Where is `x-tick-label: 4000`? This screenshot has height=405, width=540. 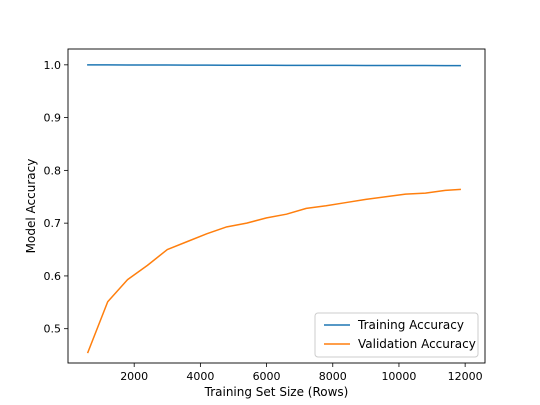 x-tick-label: 4000 is located at coordinates (200, 376).